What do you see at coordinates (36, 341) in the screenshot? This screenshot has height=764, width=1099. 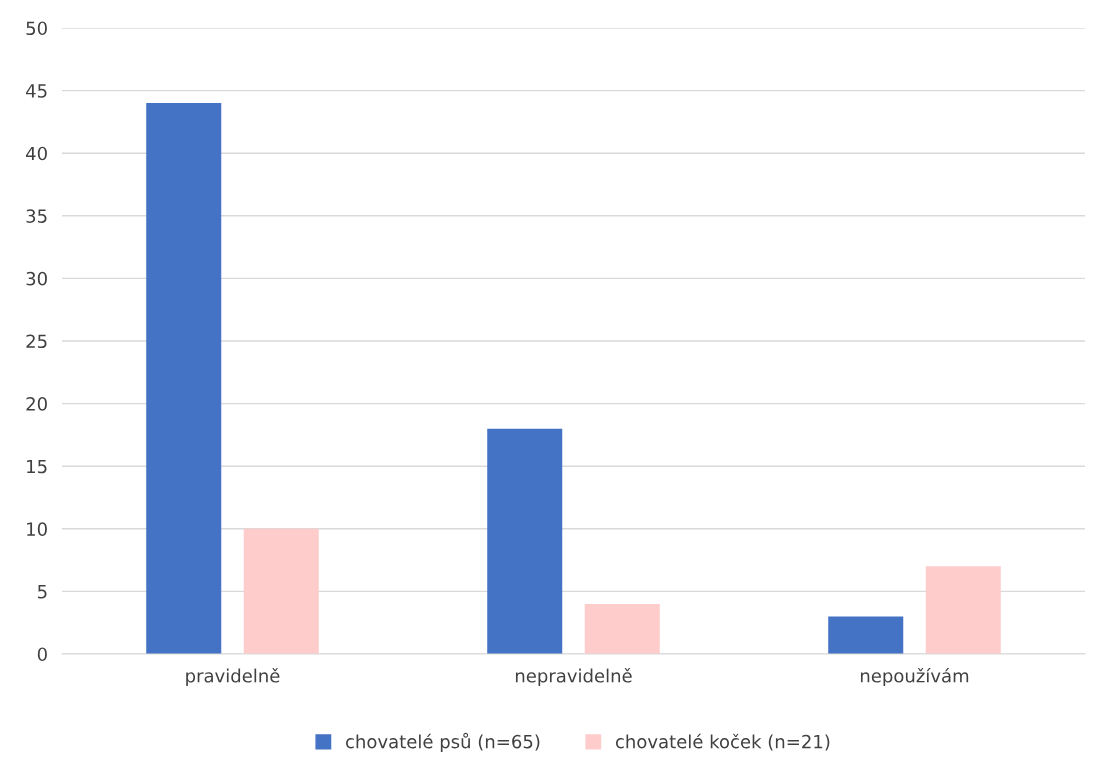 I see `y-tick-label: 25` at bounding box center [36, 341].